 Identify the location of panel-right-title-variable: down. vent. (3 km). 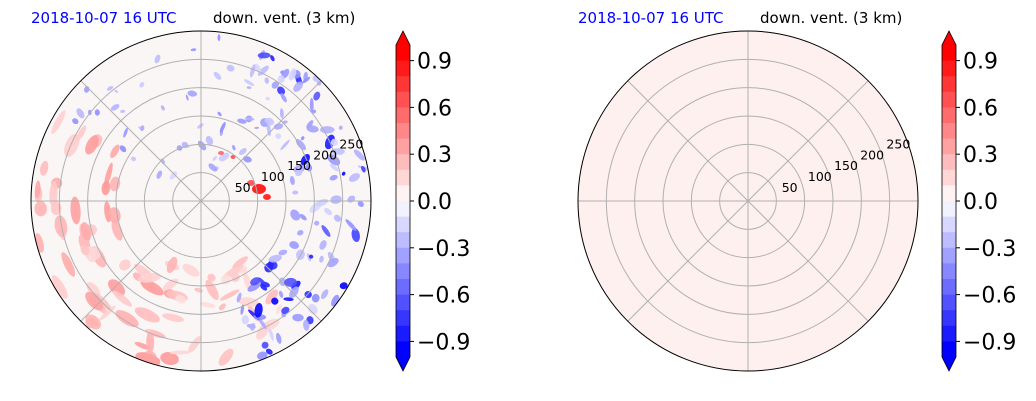
(831, 18).